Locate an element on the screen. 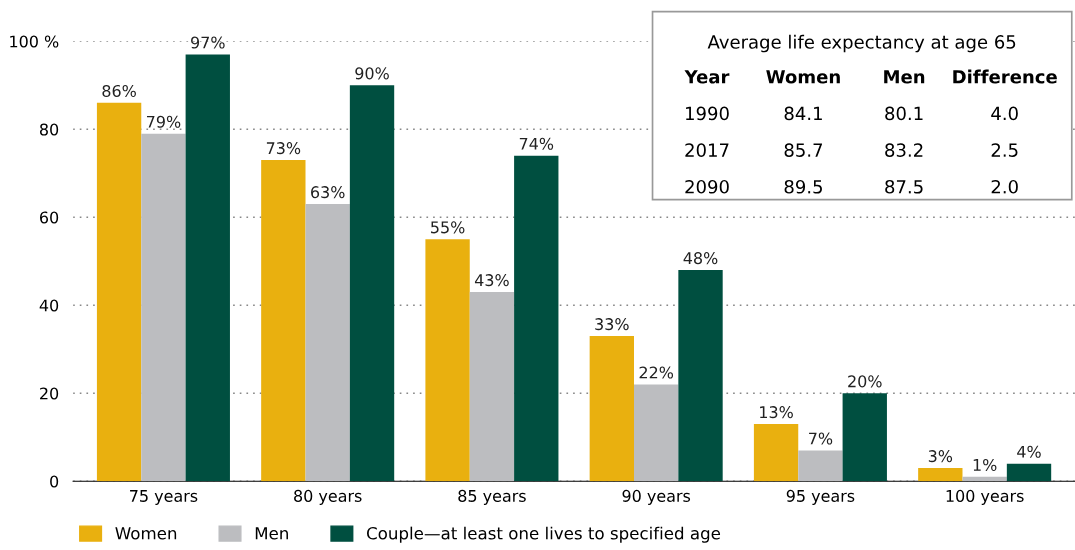 Image resolution: width=1075 pixels, height=550 pixels. data-label: 20% is located at coordinates (865, 381).